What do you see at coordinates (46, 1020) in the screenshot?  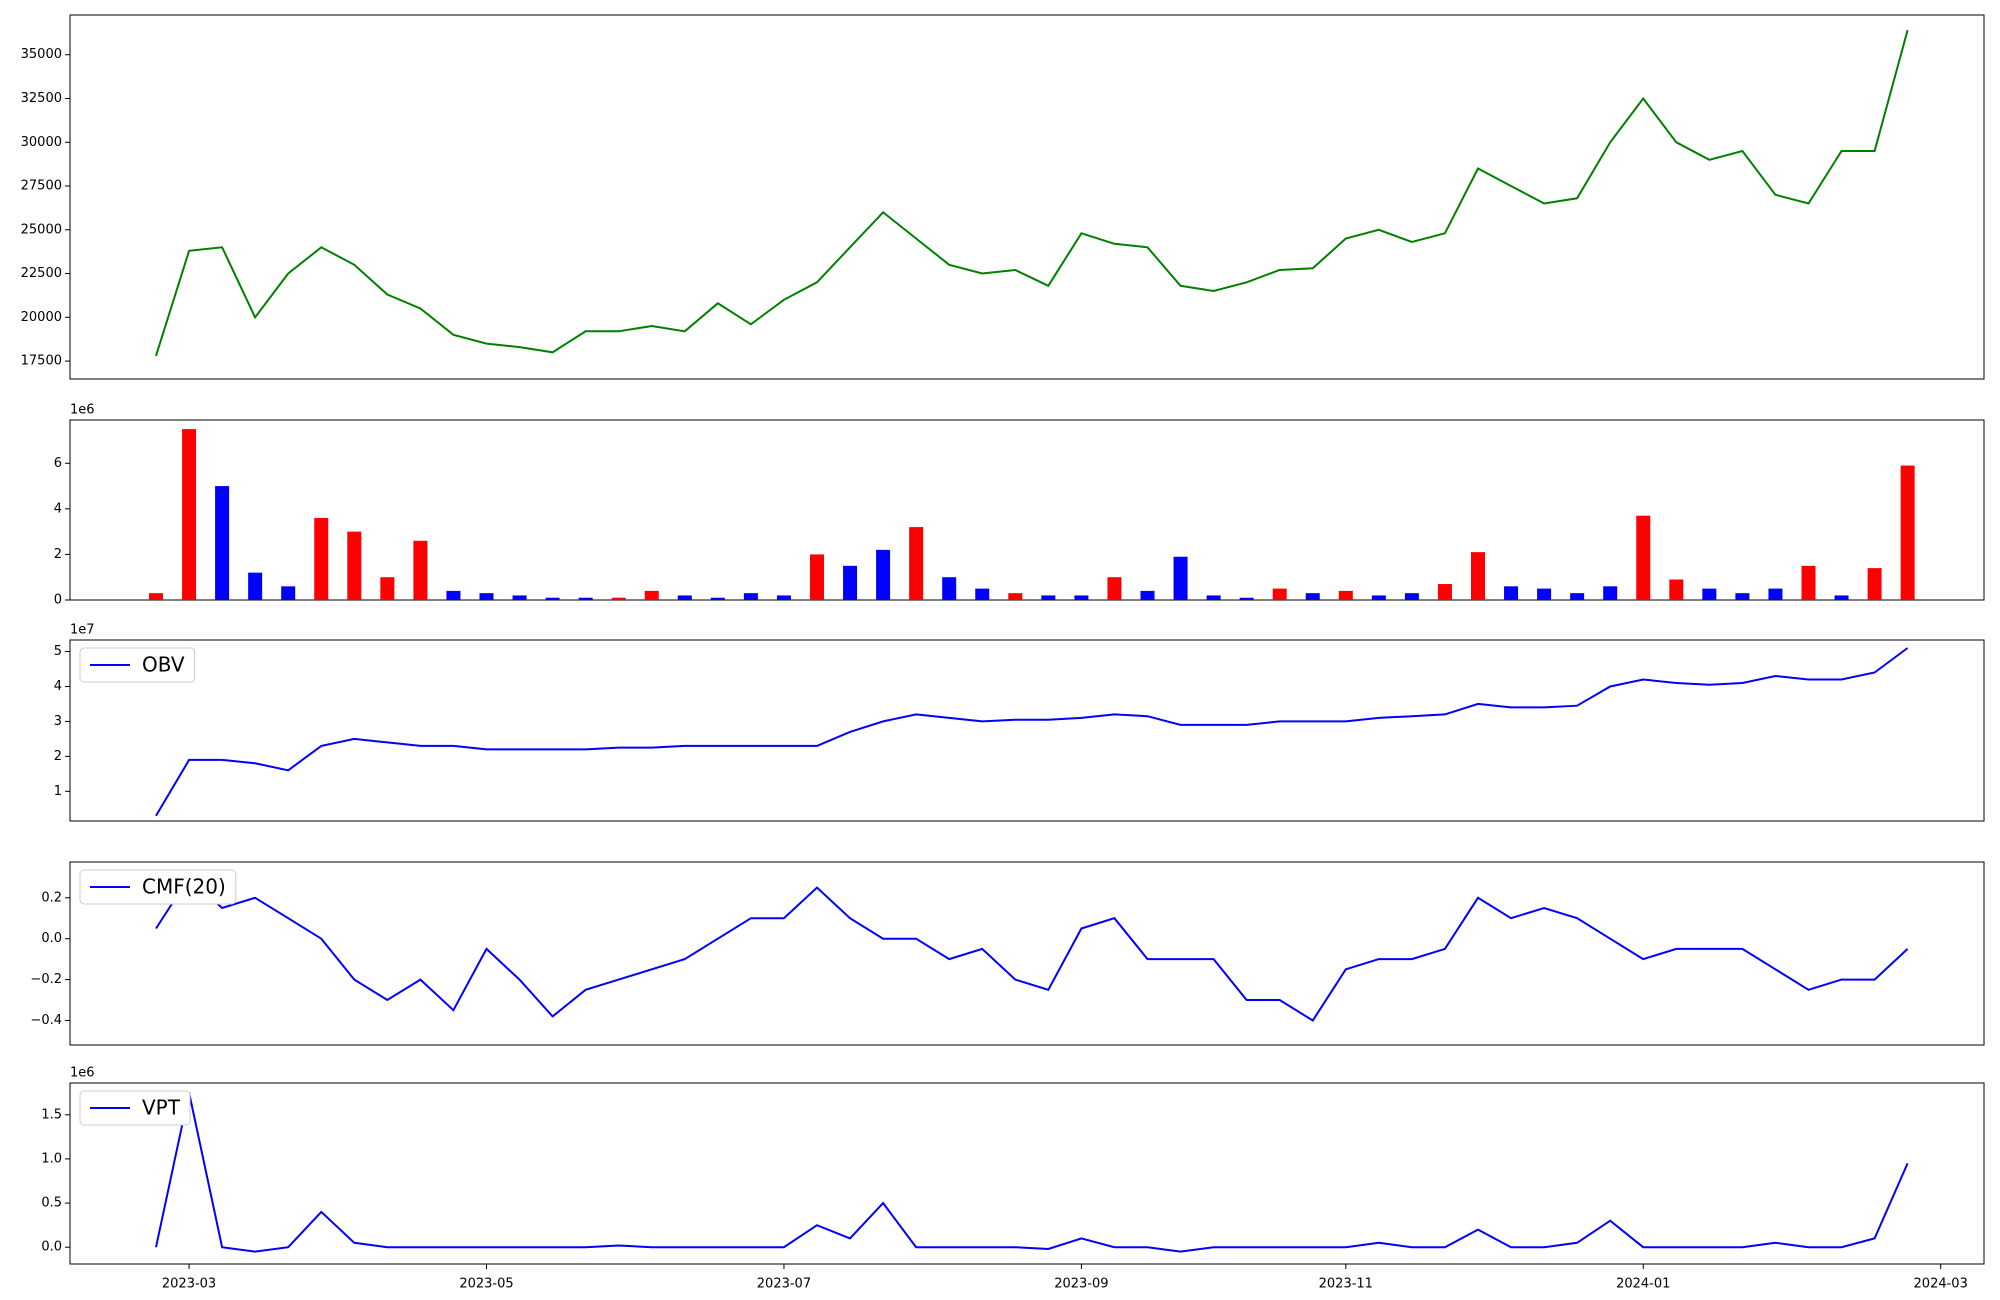 I see `y-tick-label: −0.4` at bounding box center [46, 1020].